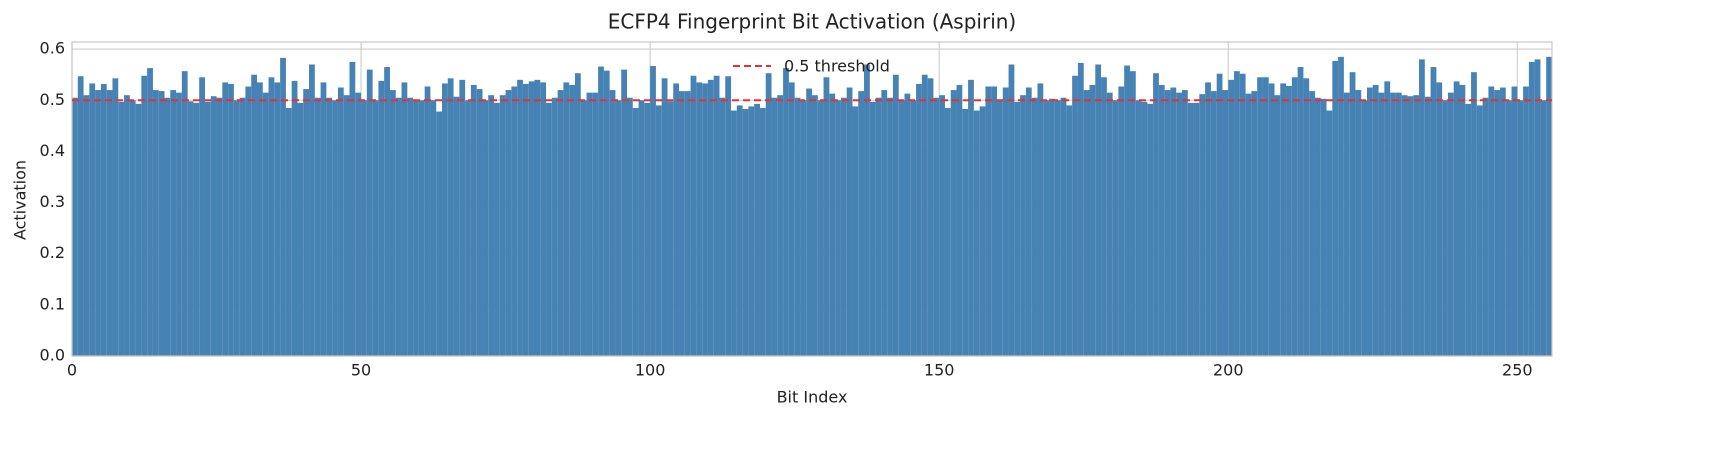 Image resolution: width=1721 pixels, height=461 pixels. Describe the element at coordinates (20, 200) in the screenshot. I see `y-axis-label: Activation` at that location.